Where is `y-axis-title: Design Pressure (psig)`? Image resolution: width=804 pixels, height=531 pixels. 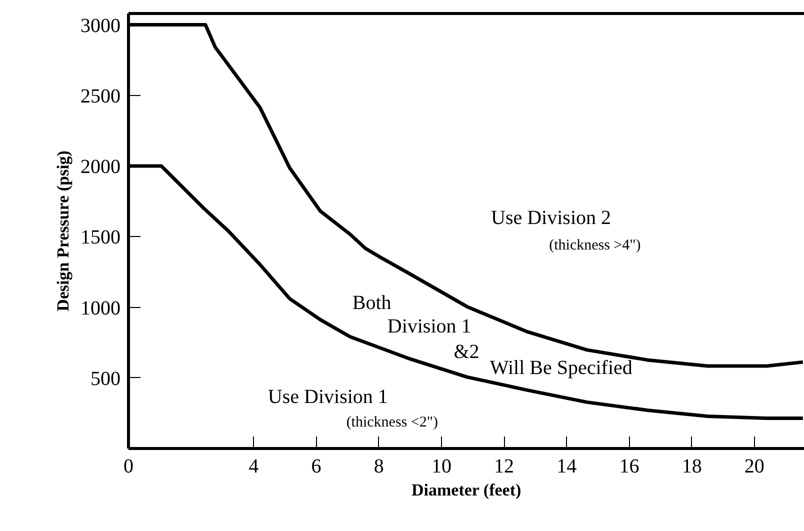
y-axis-title: Design Pressure (psig) is located at coordinates (63, 231).